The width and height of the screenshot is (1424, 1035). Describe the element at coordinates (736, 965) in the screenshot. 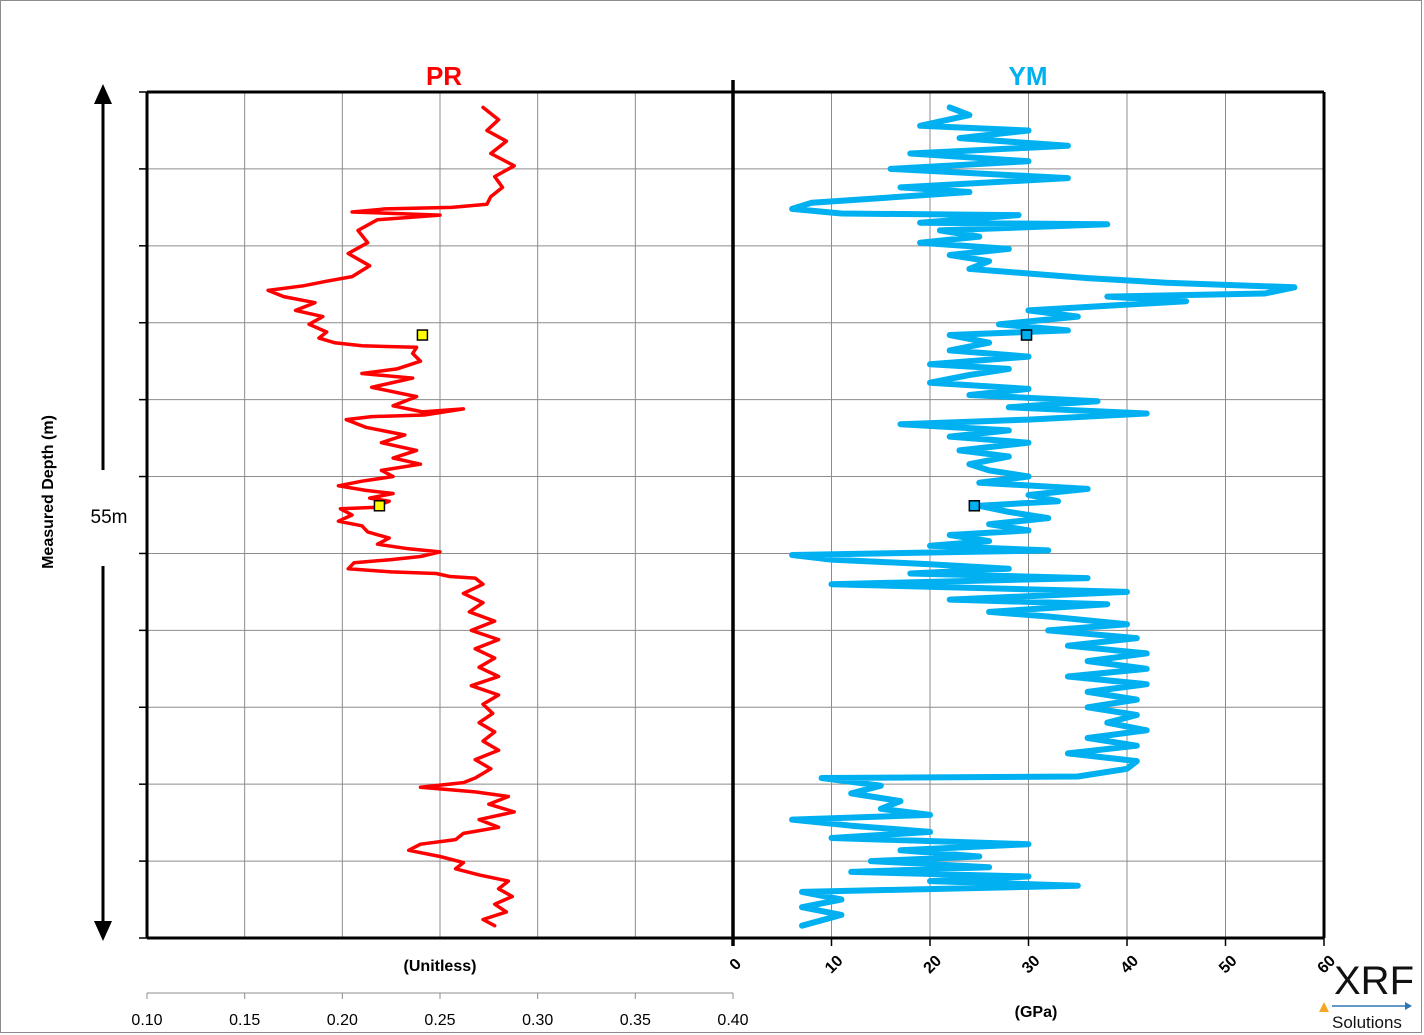

I see `ym-x-tick-label: 0` at that location.